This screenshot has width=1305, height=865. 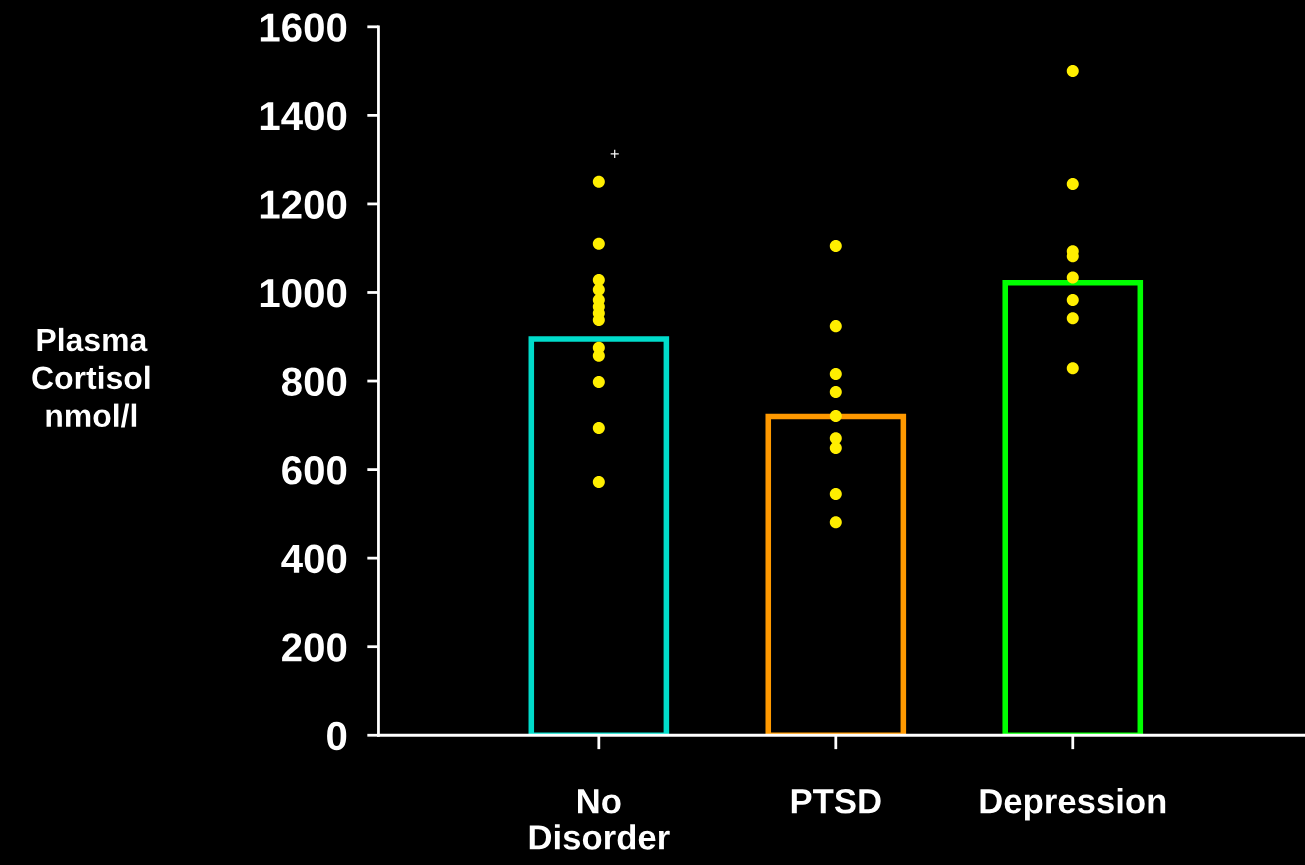 I want to click on y-tick-label: 600, so click(x=314, y=470).